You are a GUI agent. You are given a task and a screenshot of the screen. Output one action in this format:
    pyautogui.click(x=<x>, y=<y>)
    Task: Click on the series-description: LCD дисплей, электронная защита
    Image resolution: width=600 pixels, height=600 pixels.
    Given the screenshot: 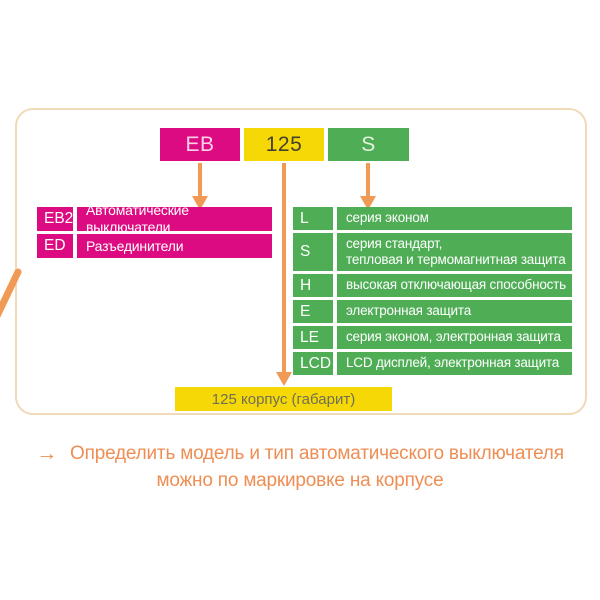 What is the action you would take?
    pyautogui.click(x=454, y=363)
    